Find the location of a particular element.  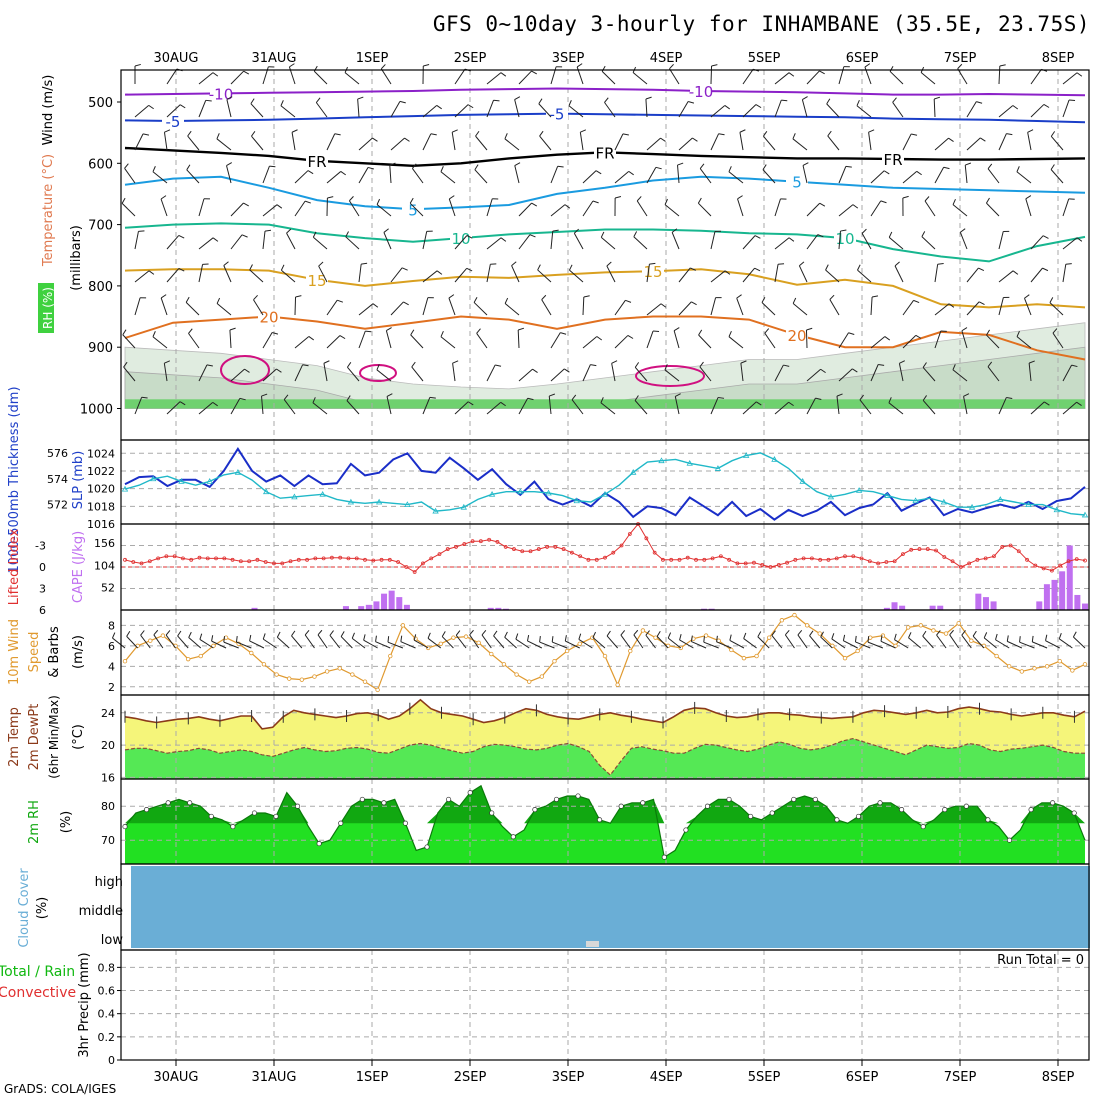

temp-axis-label-4: (°C) is located at coordinates (78, 737).